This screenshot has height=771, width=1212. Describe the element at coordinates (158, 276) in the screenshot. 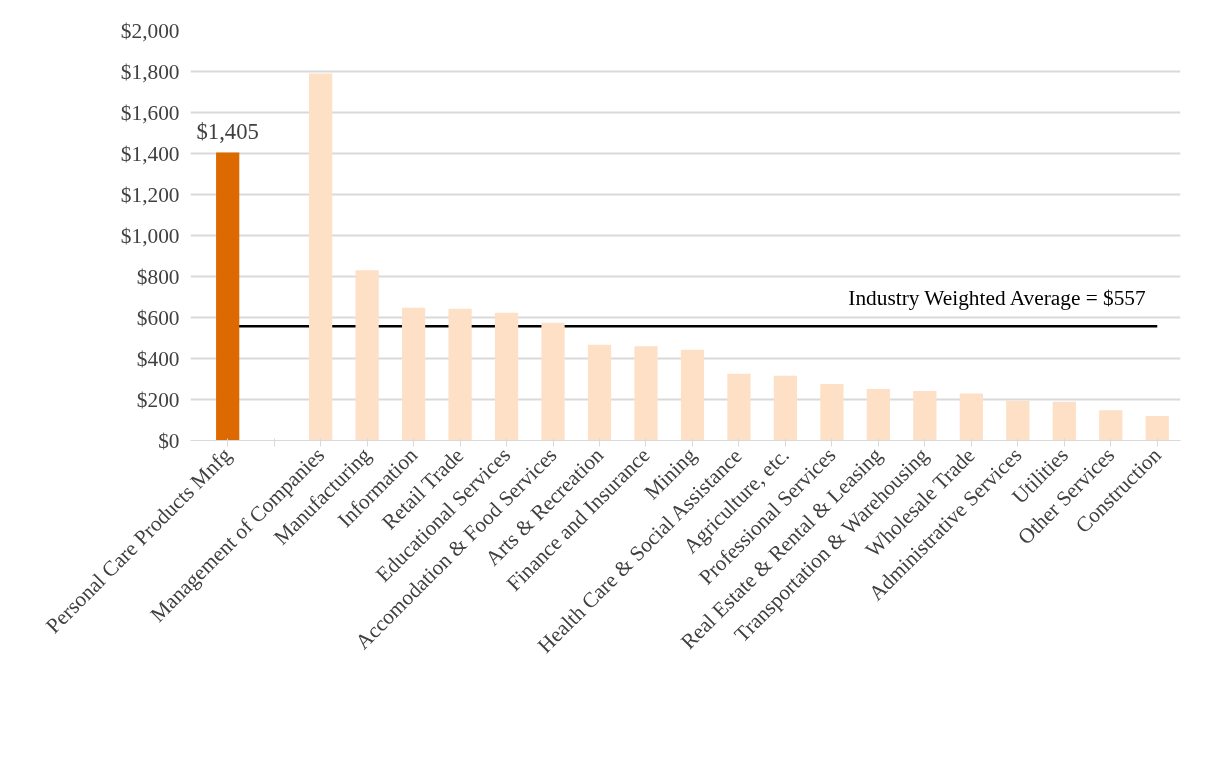

I see `y-tick-label: $800` at that location.